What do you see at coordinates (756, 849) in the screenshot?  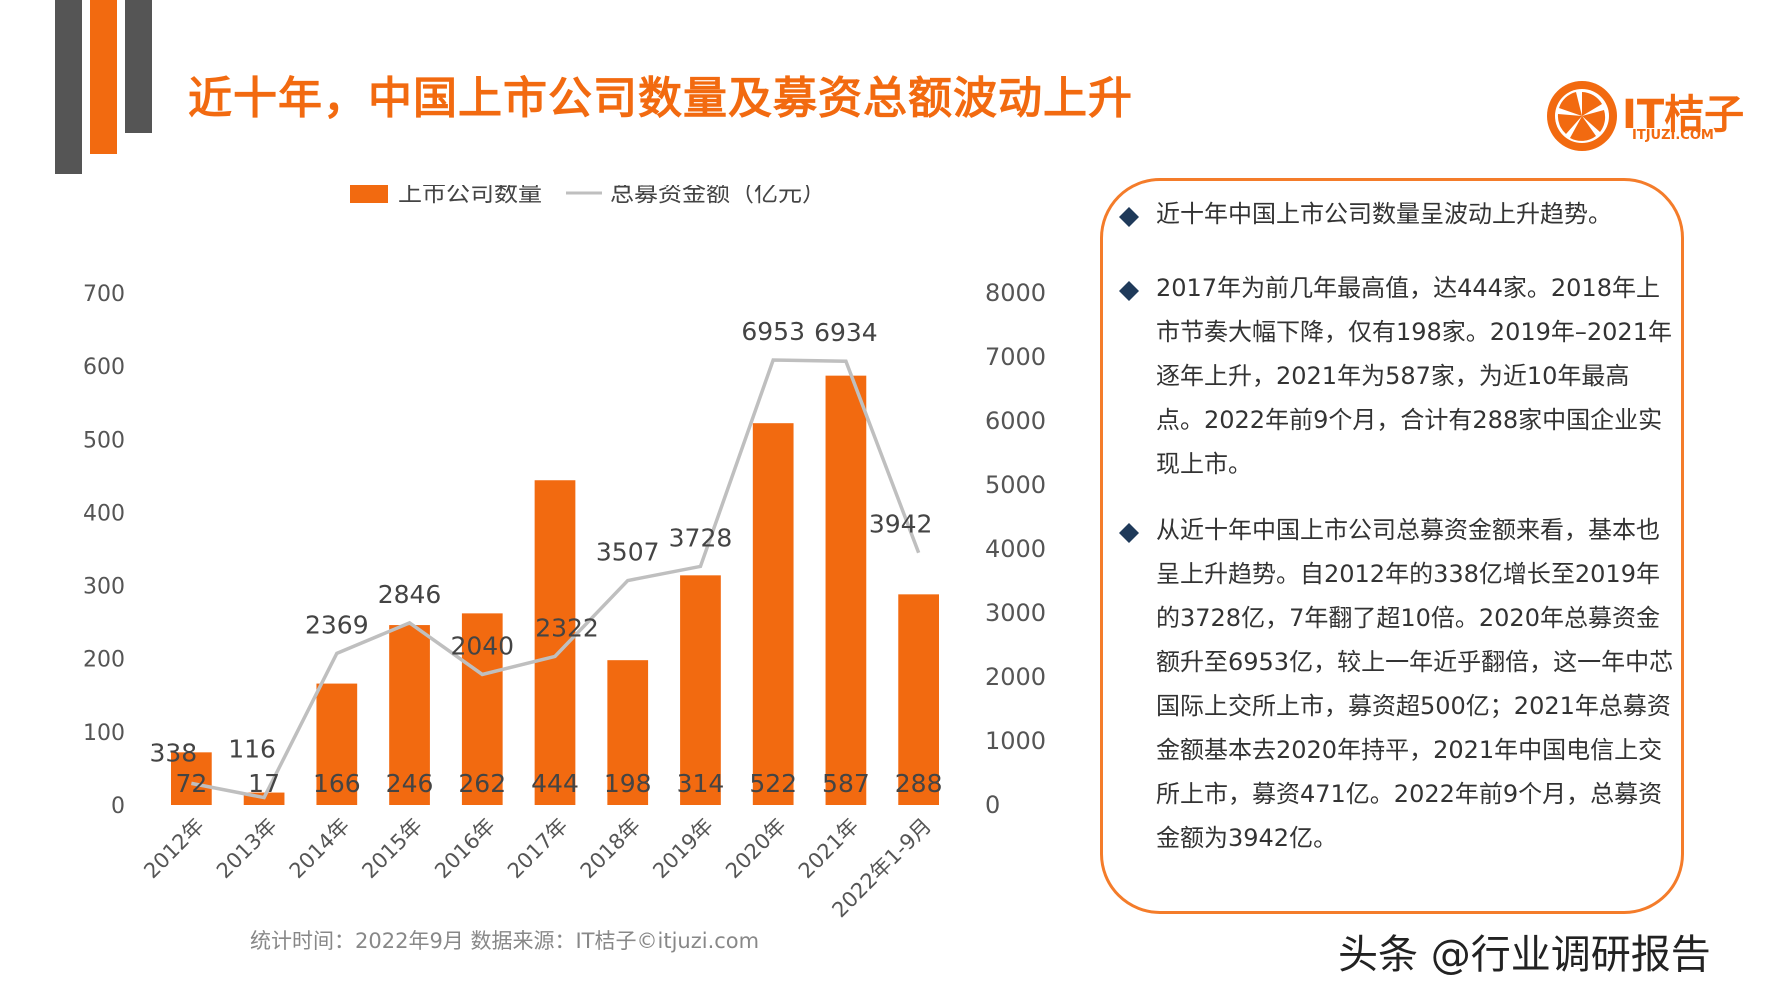 I see `x-tick-label: 2020年` at bounding box center [756, 849].